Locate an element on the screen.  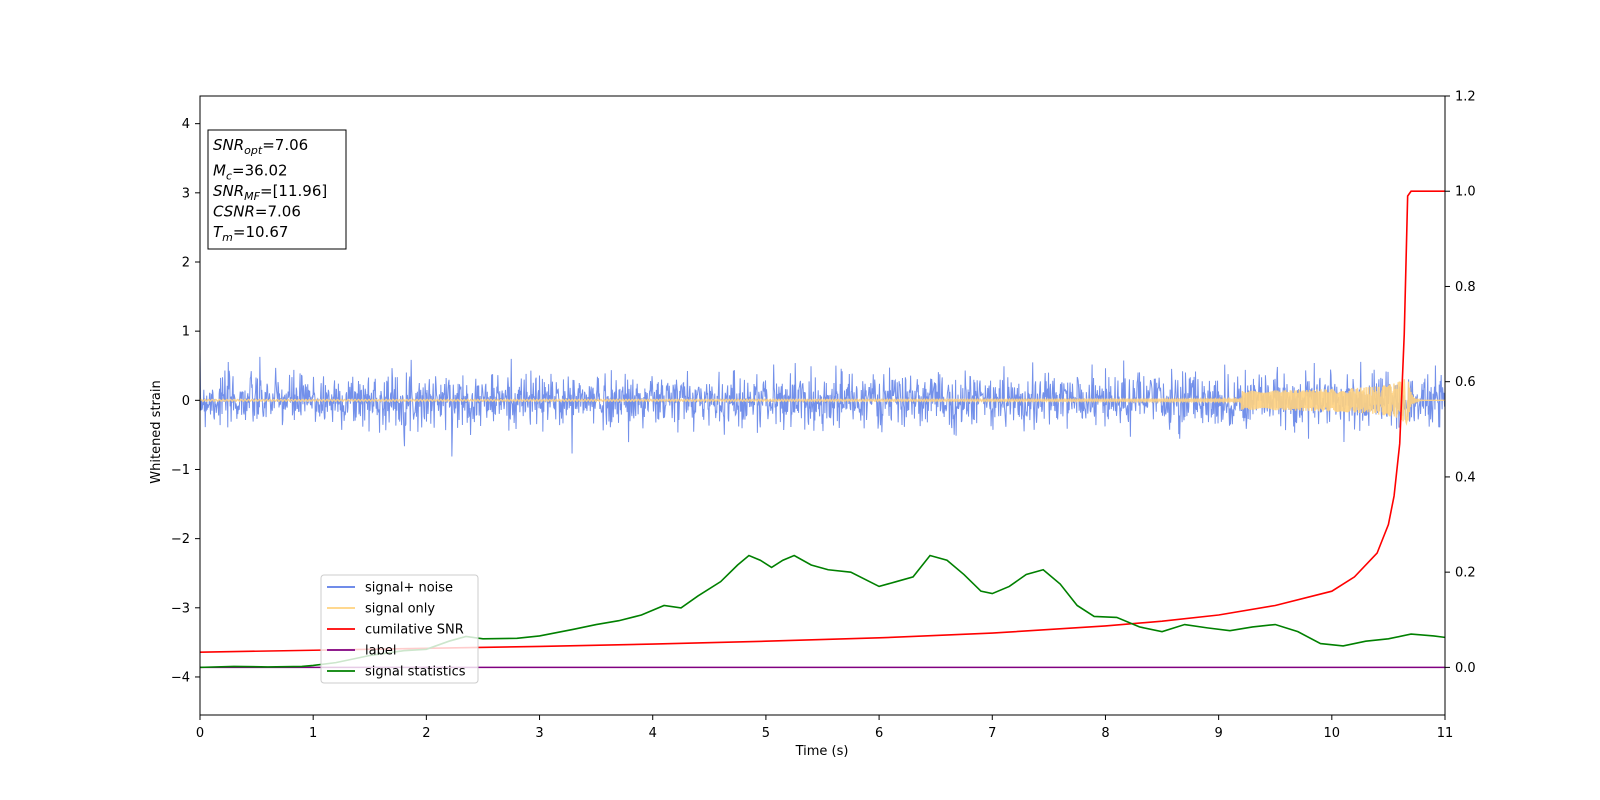
legend-label: signal only is located at coordinates (400, 609).